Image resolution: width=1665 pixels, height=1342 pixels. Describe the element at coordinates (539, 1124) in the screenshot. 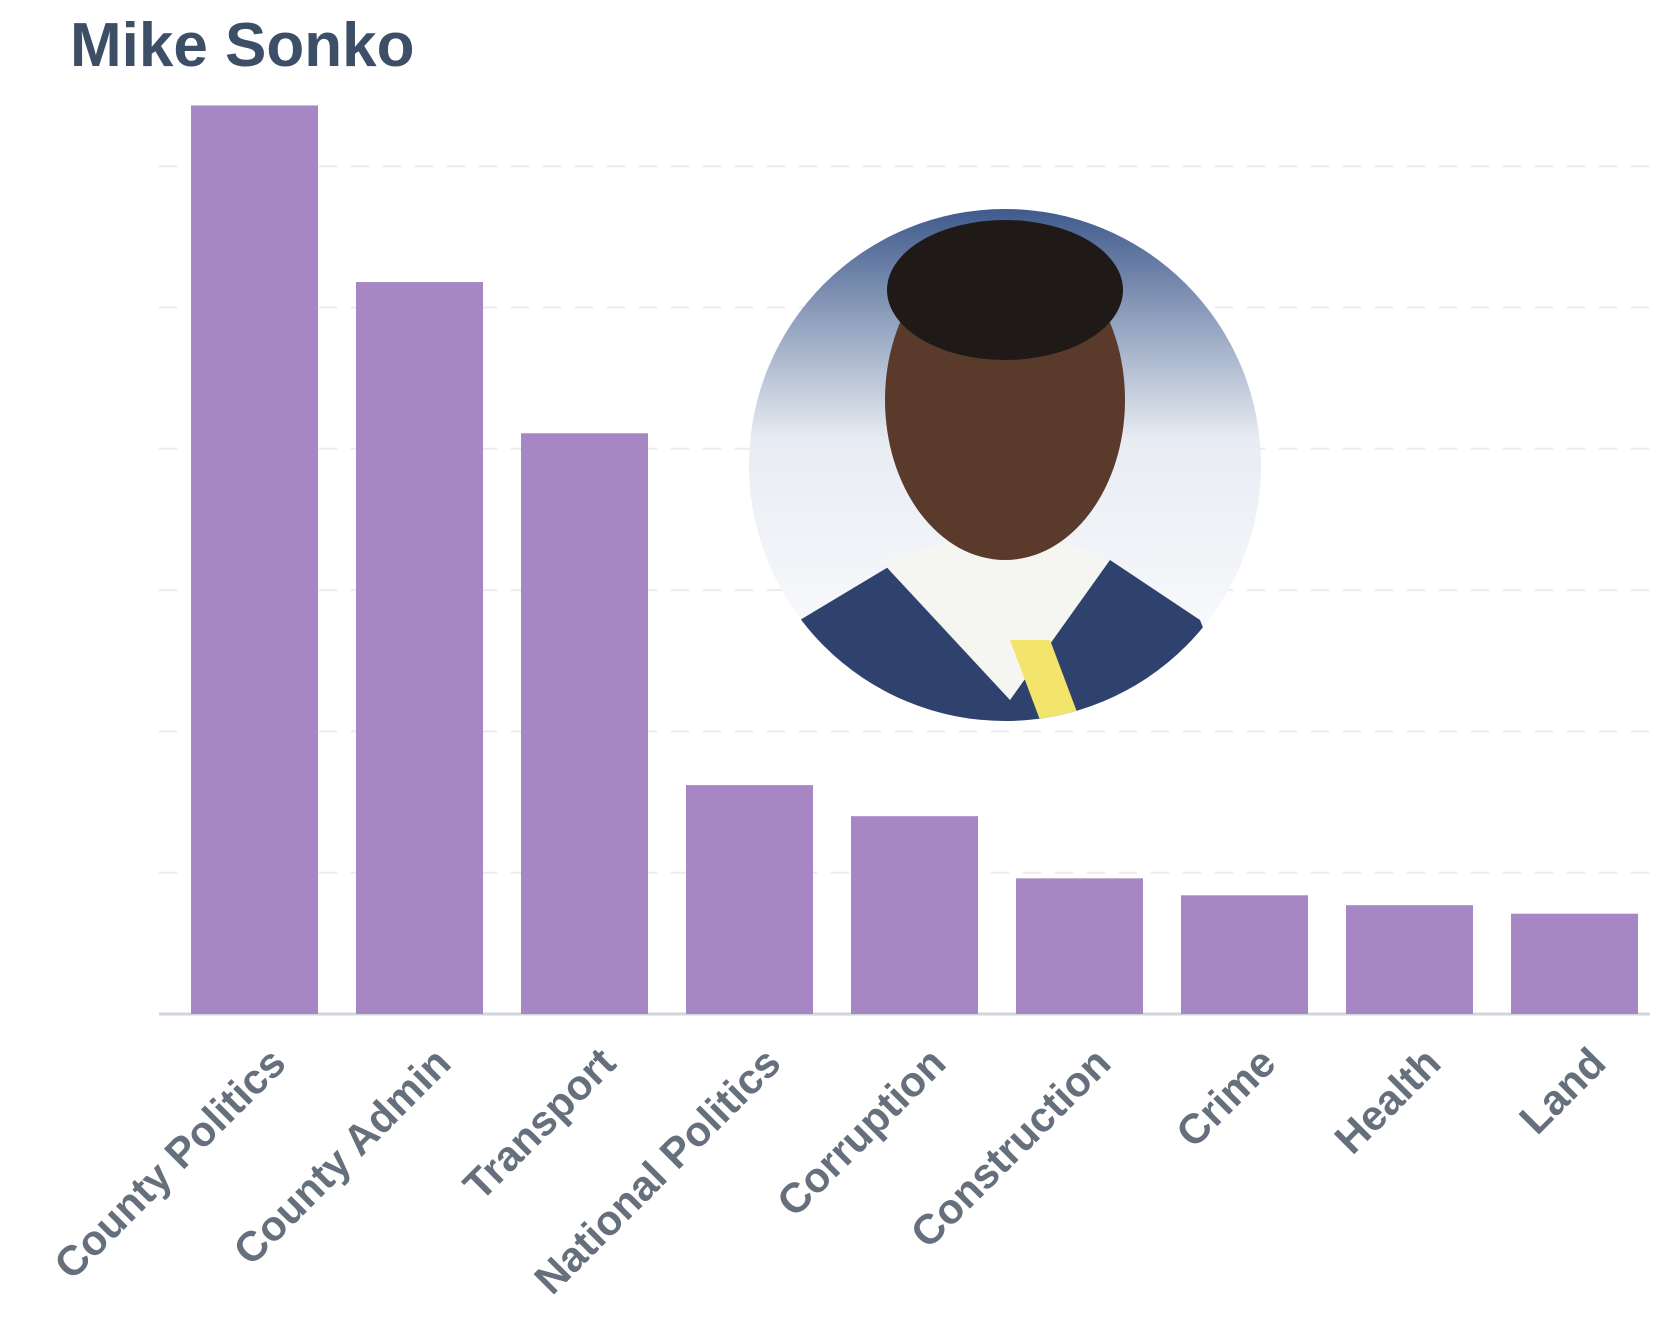

I see `x-tick-label: Transport` at that location.